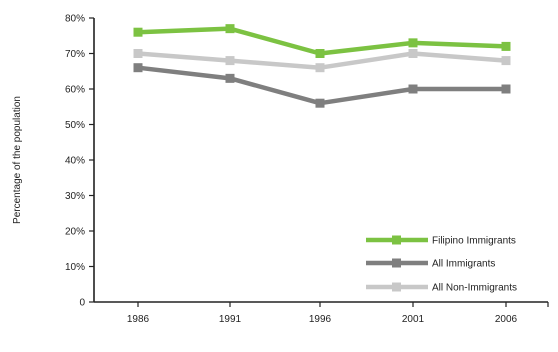  What do you see at coordinates (138, 319) in the screenshot?
I see `x-tick-label: 1986` at bounding box center [138, 319].